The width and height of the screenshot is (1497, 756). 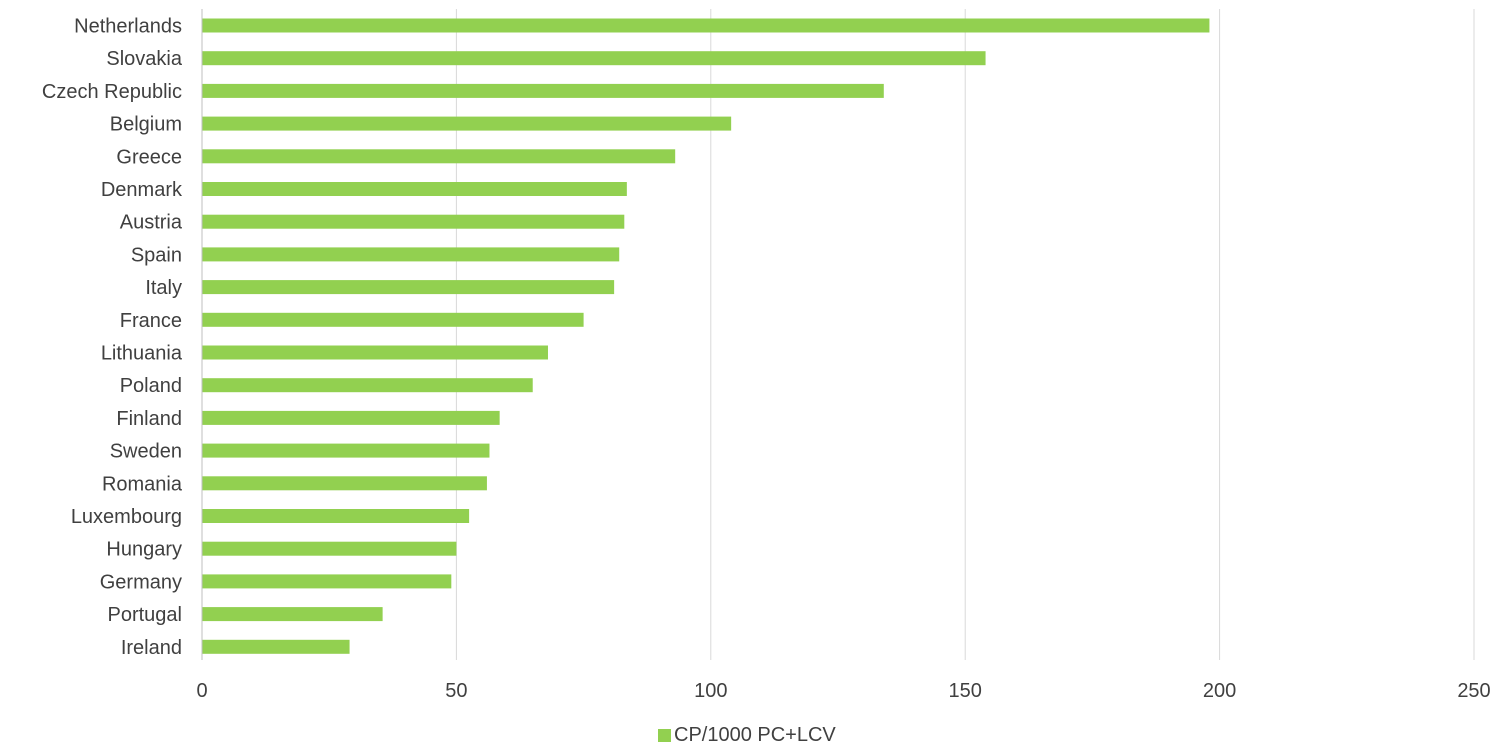 I want to click on bar-poland, so click(x=367, y=385).